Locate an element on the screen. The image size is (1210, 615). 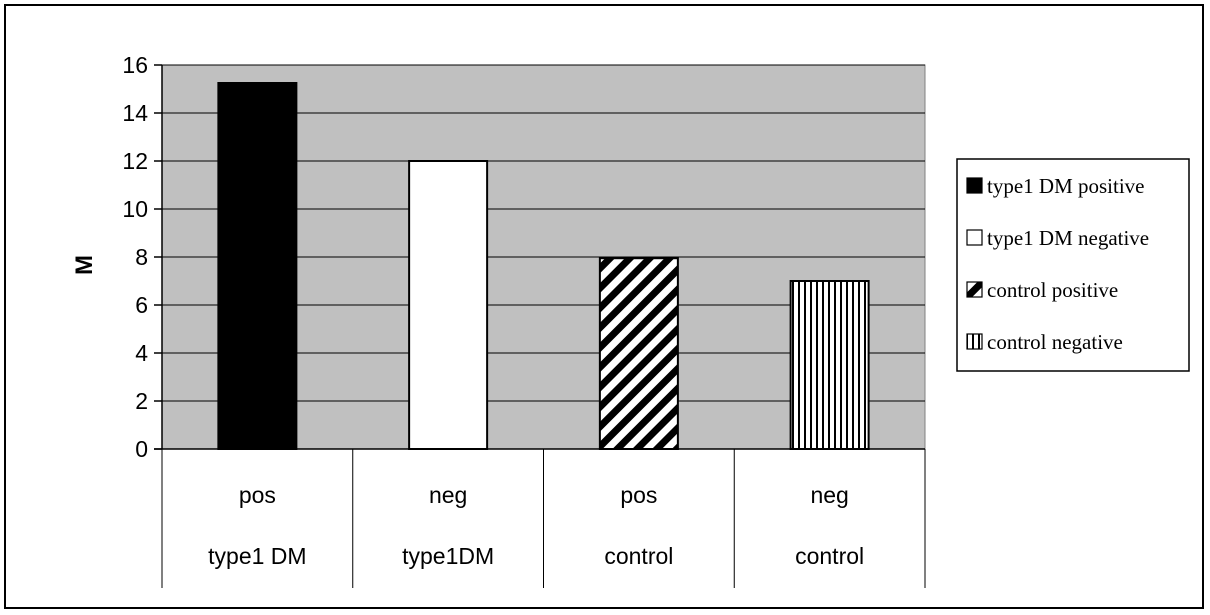
y-axis-label: M is located at coordinates (84, 265).